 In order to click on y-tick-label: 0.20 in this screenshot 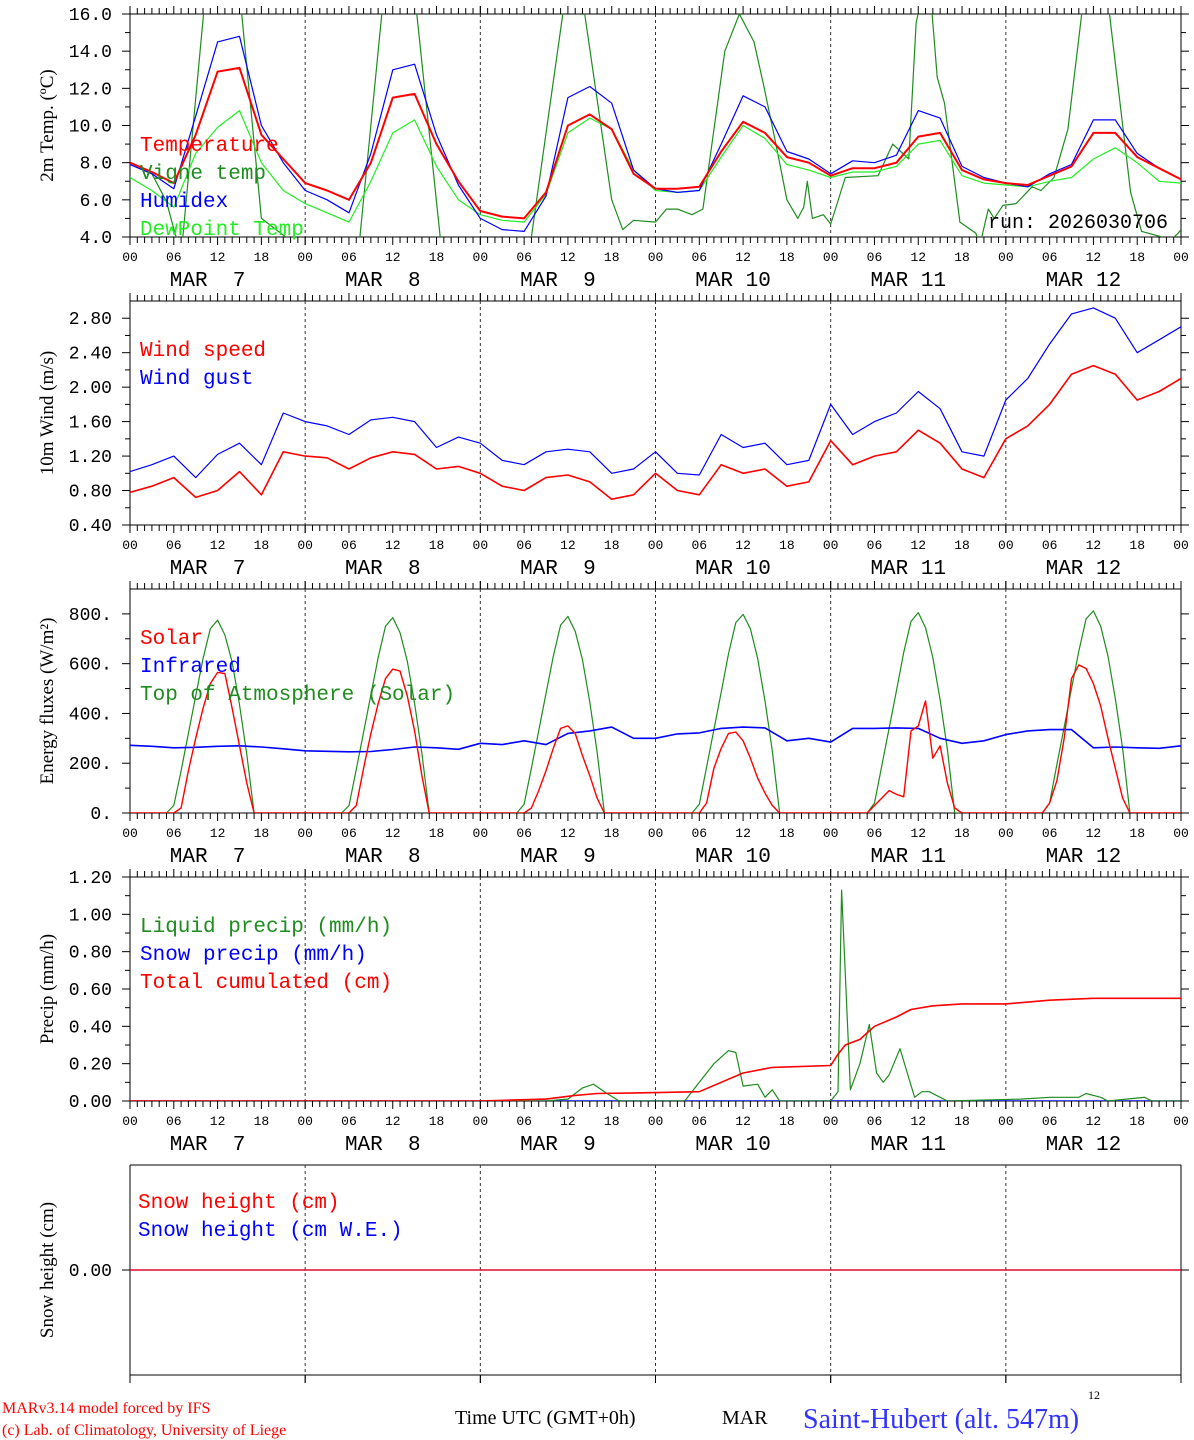, I will do `click(90, 1066)`.